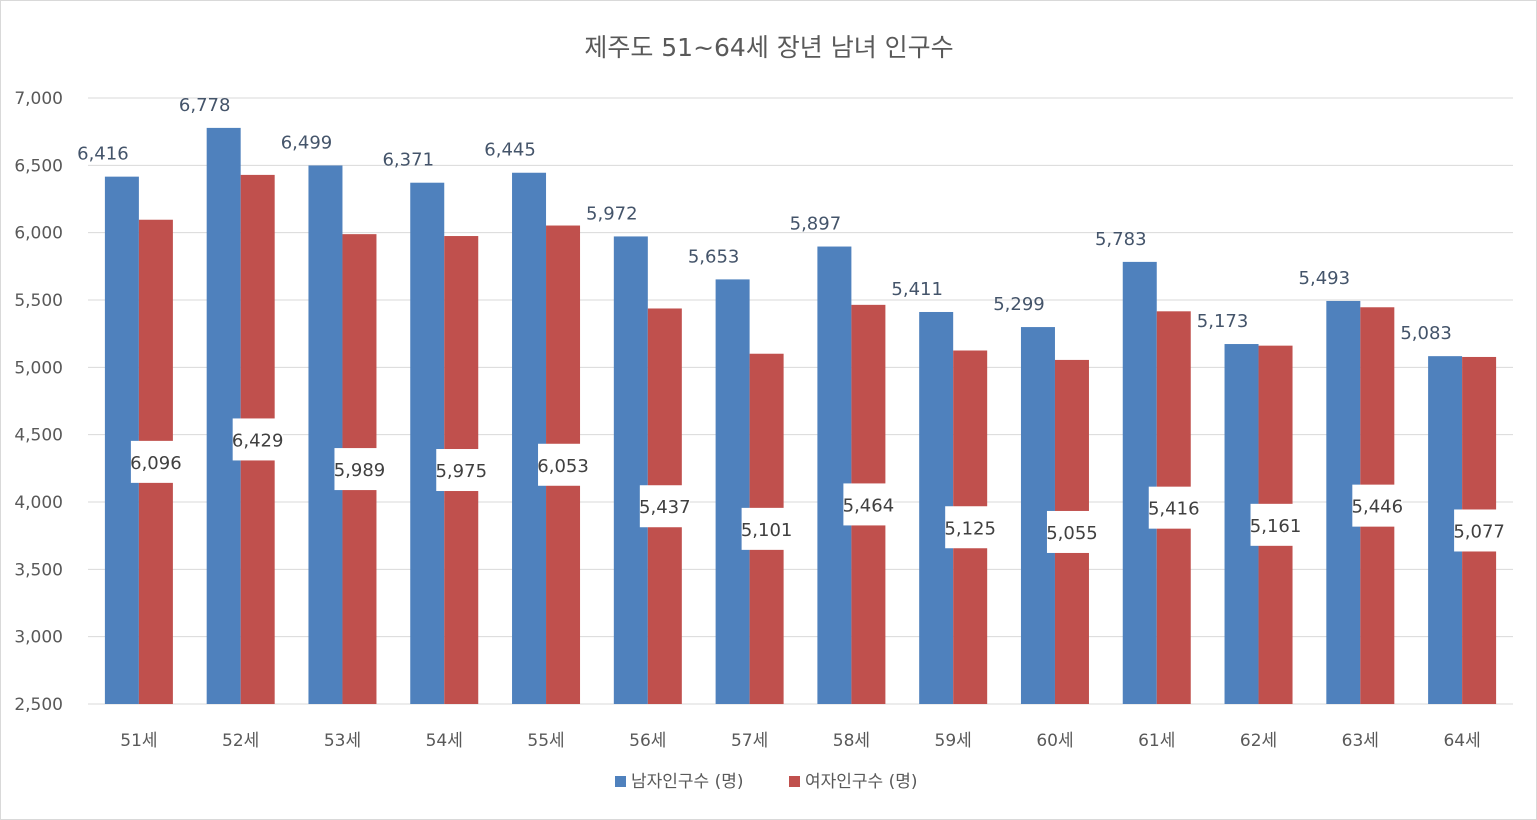 The width and height of the screenshot is (1537, 820). I want to click on legend-label: 남자인구수 (명), so click(687, 782).